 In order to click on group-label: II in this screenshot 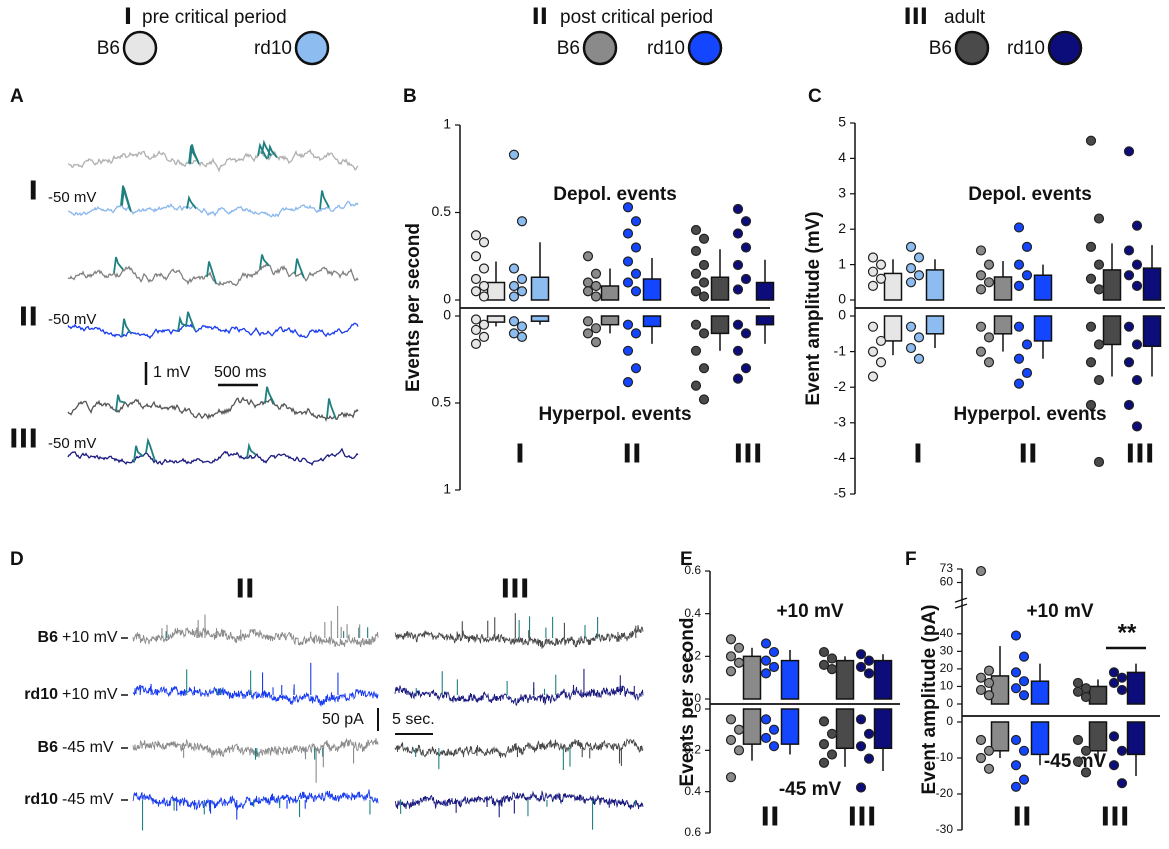, I will do `click(631, 455)`.